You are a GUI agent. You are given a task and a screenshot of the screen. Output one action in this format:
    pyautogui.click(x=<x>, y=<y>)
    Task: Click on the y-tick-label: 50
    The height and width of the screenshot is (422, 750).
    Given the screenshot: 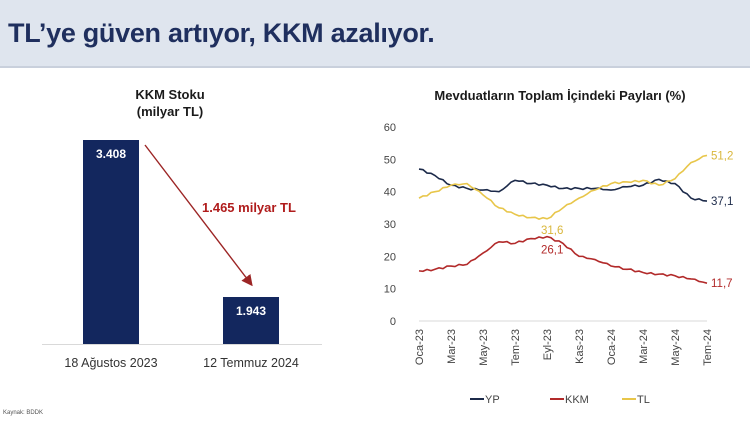 What is the action you would take?
    pyautogui.click(x=390, y=160)
    